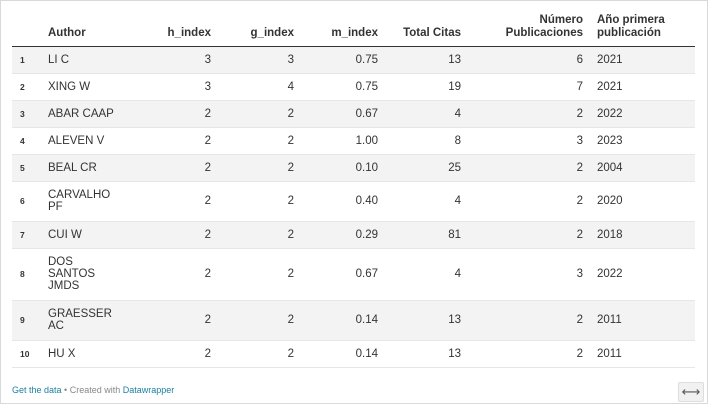 The width and height of the screenshot is (708, 404). Describe the element at coordinates (86, 114) in the screenshot. I see `author-cell: ABAR CAAP` at that location.